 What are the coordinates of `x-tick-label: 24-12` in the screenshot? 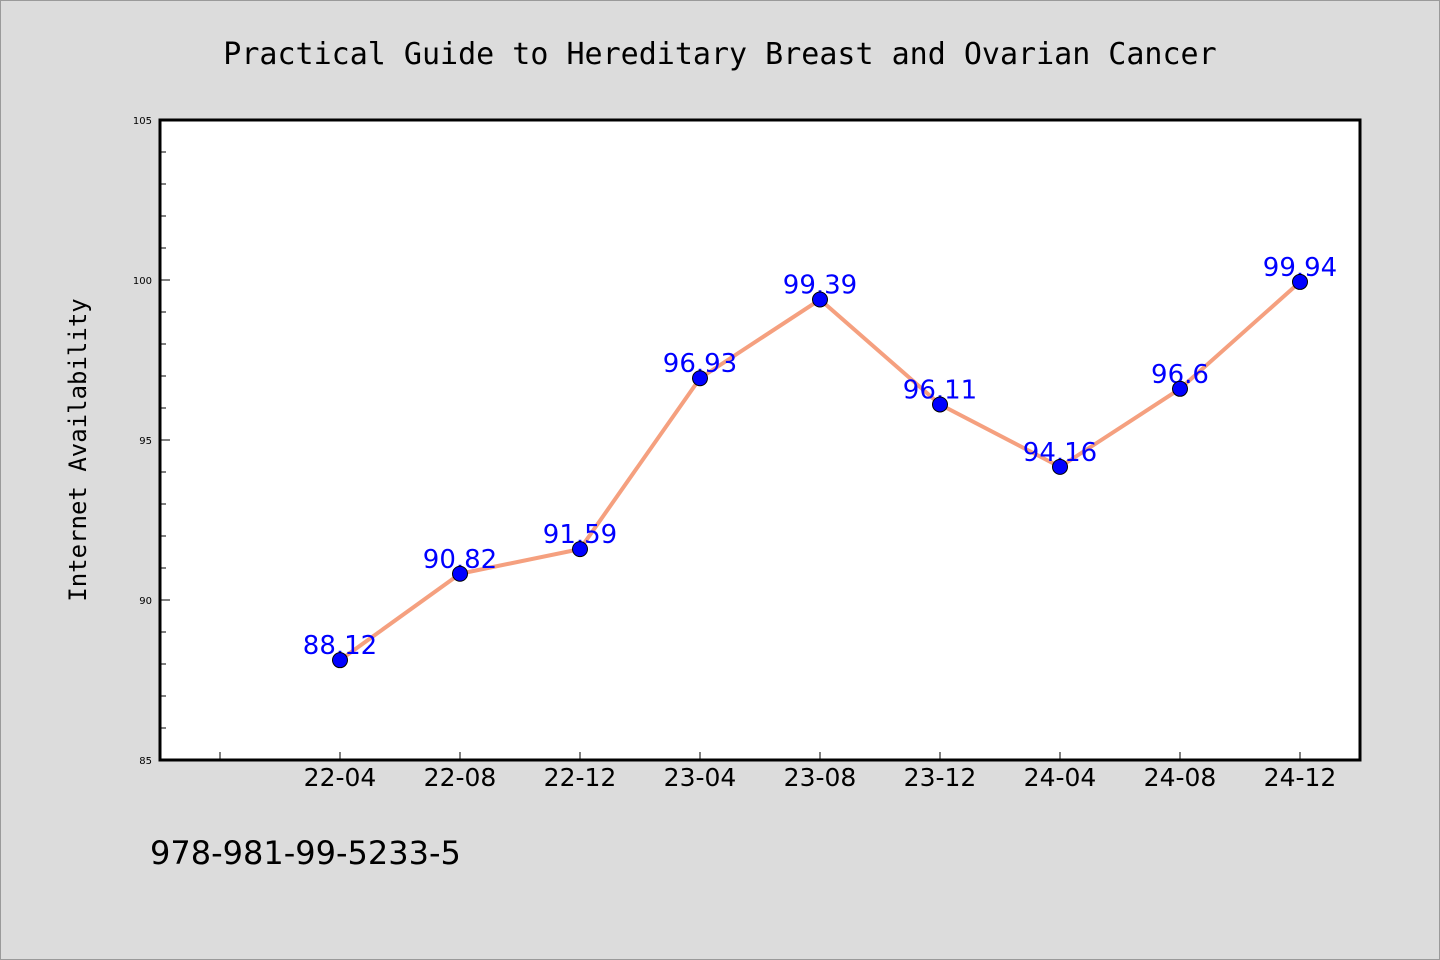 It's located at (1300, 777).